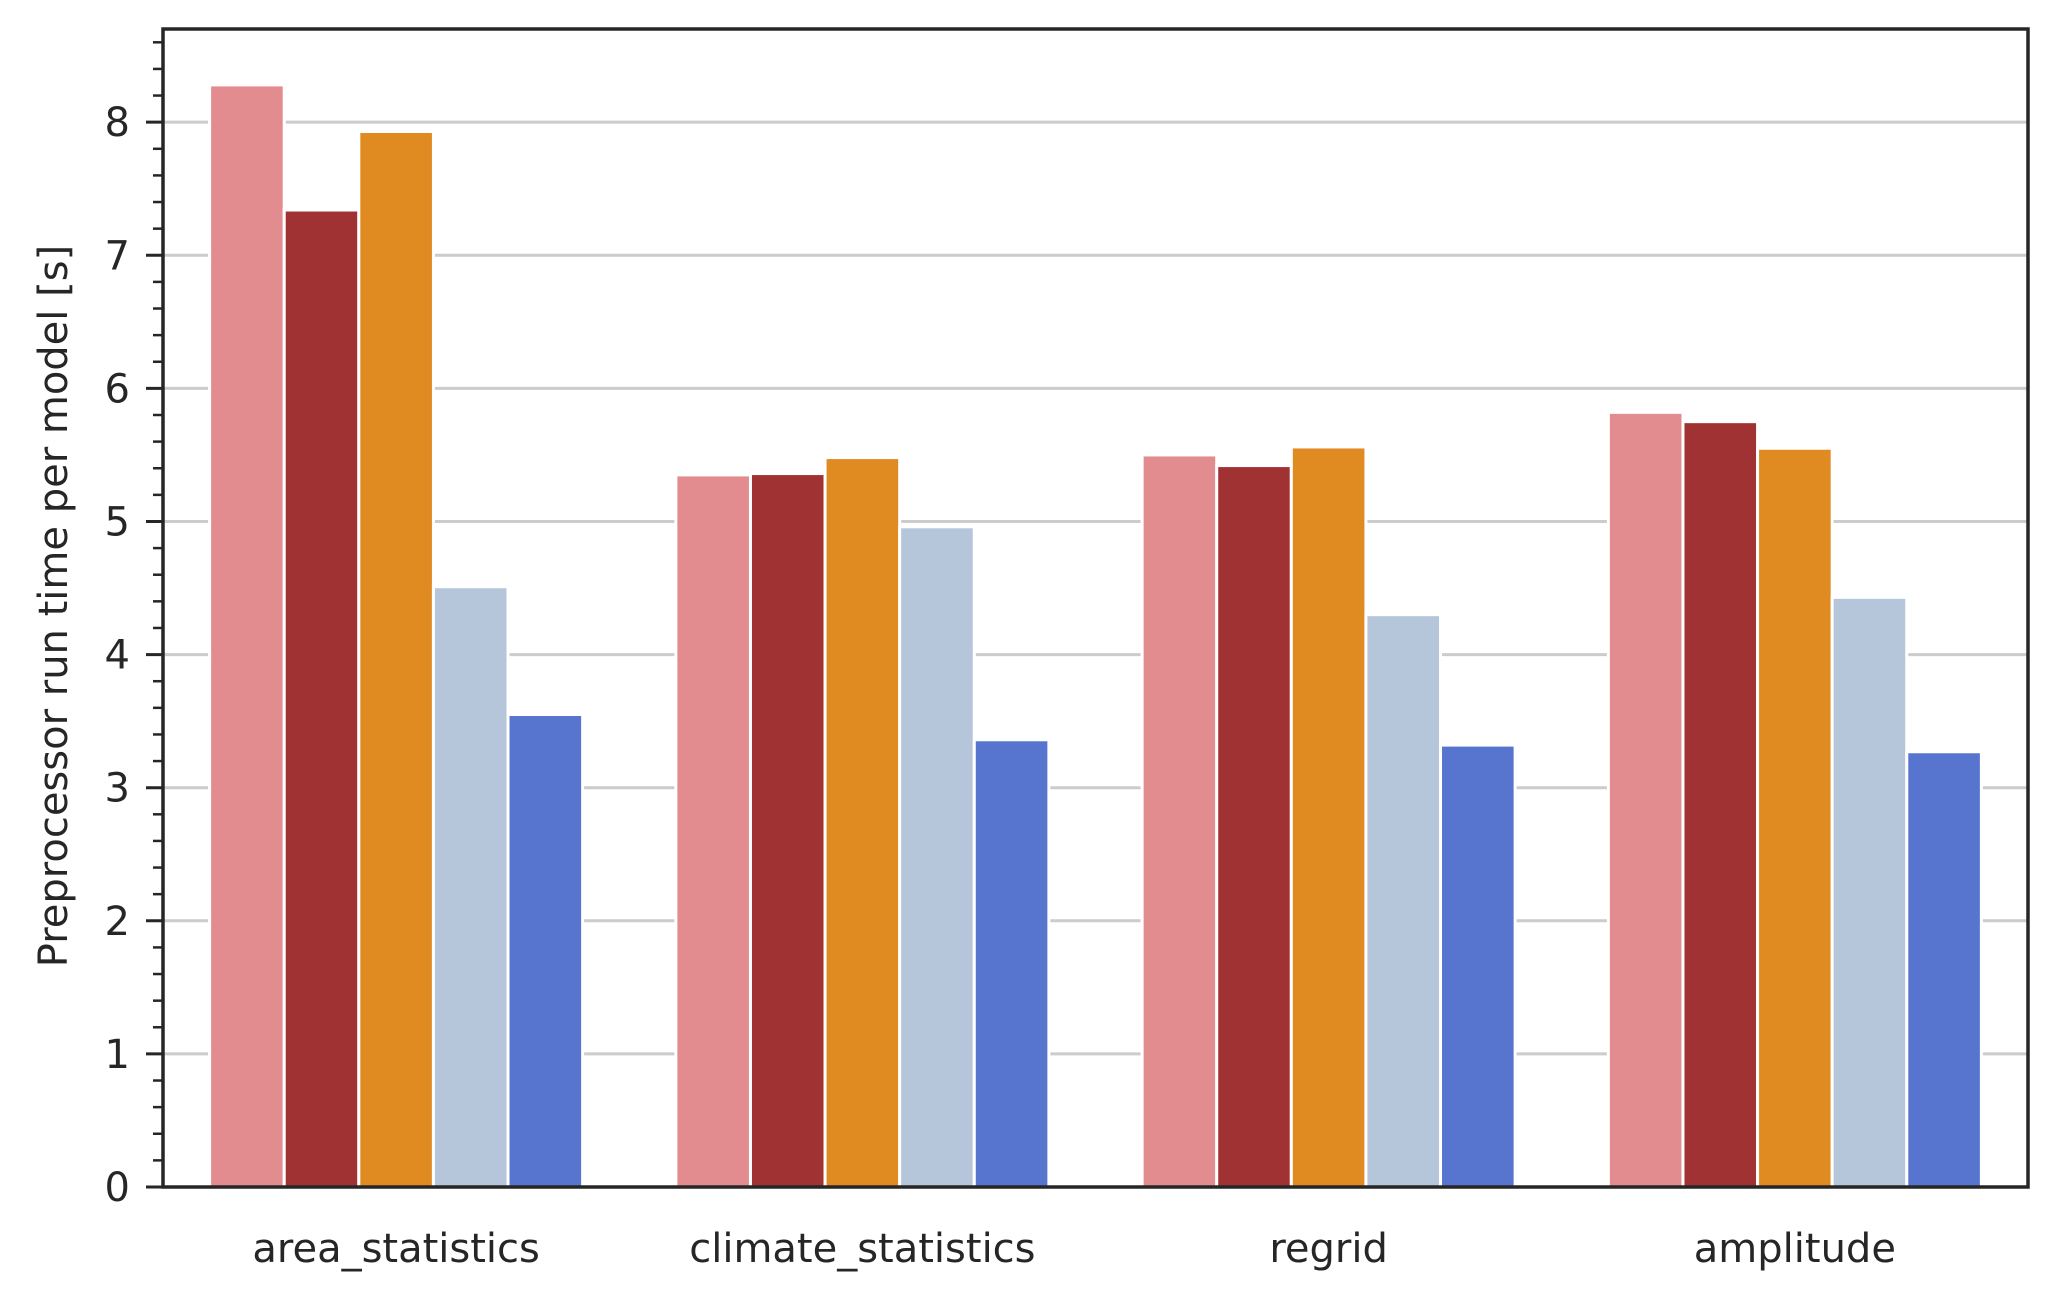 The height and width of the screenshot is (1304, 2053). Describe the element at coordinates (117, 656) in the screenshot. I see `y-tick-label: 4` at that location.